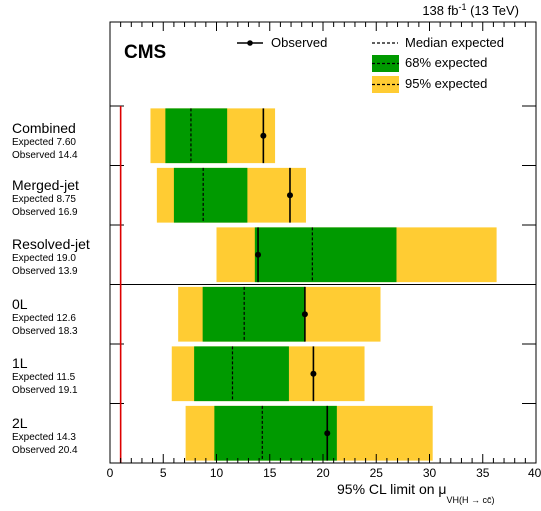 The height and width of the screenshot is (511, 541). Describe the element at coordinates (110, 473) in the screenshot. I see `x-tick-label: 0` at that location.